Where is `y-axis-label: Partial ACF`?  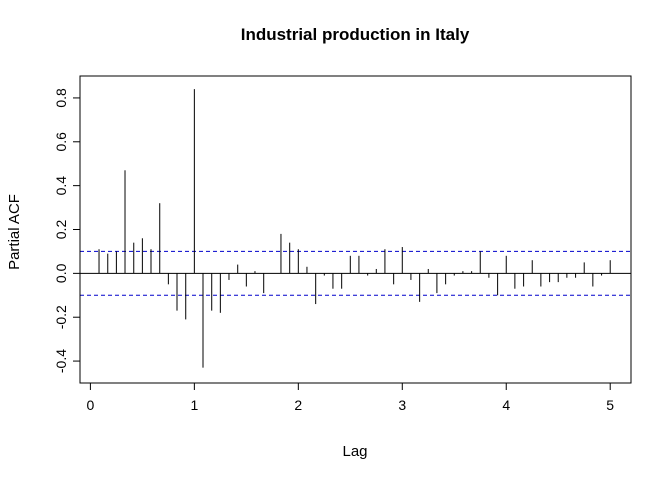
y-axis-label: Partial ACF is located at coordinates (14, 232).